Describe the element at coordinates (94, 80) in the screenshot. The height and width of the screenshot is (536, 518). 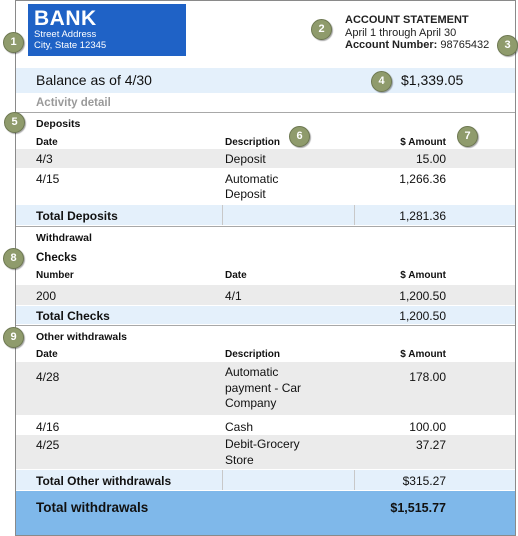
I see `balance-label: Balance as of 4/30` at that location.